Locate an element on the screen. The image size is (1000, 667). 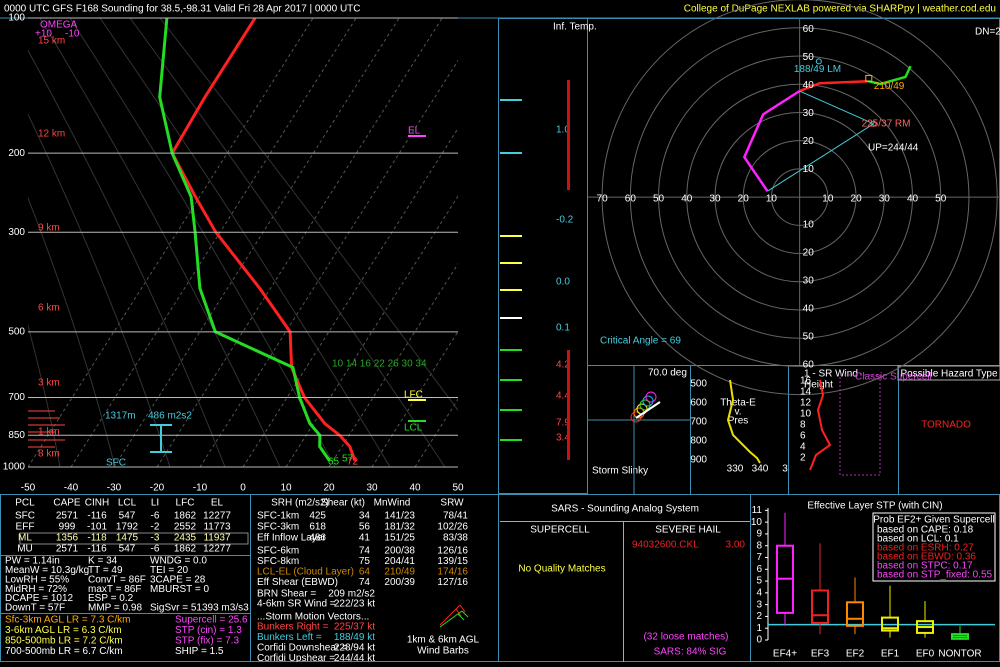
inferred-temp: 4.4 is located at coordinates (563, 396).